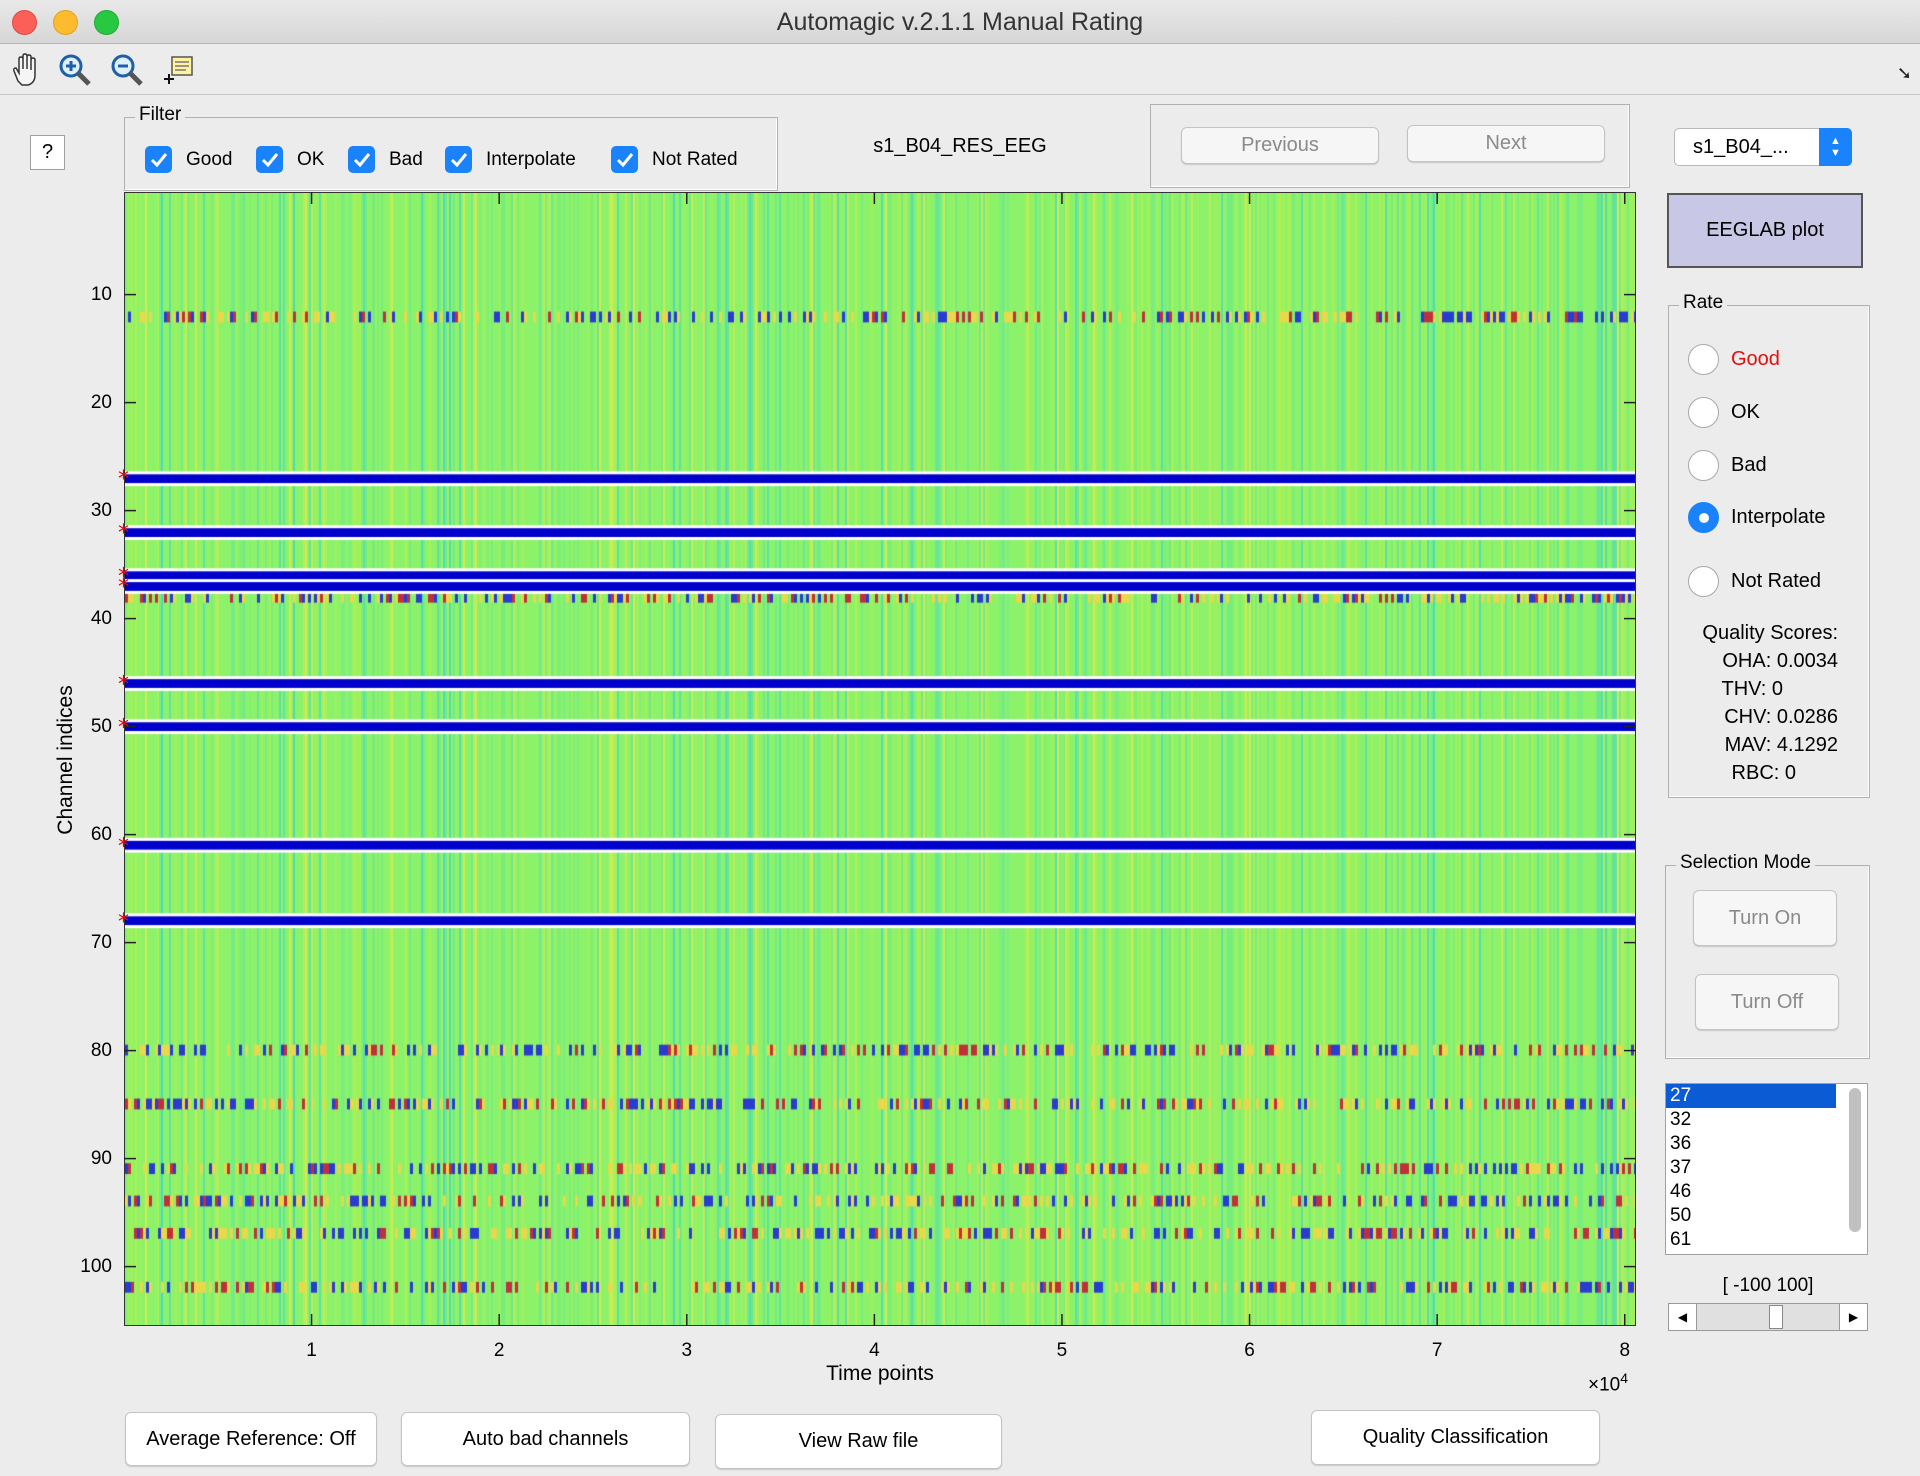 The height and width of the screenshot is (1476, 1920). What do you see at coordinates (1755, 359) in the screenshot?
I see `rate-good-label: Good` at bounding box center [1755, 359].